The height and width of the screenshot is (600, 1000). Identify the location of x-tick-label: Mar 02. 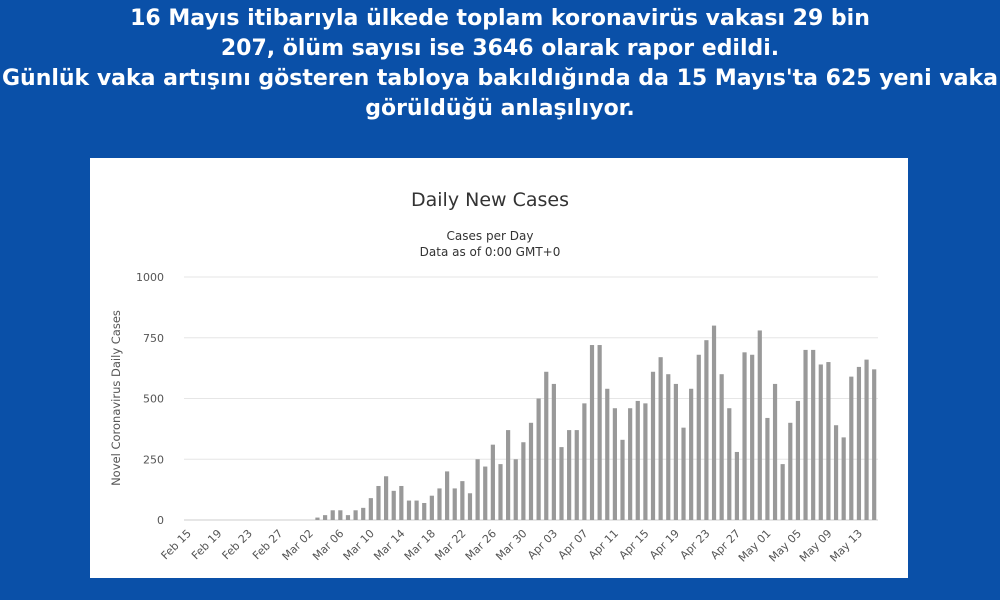
(298, 545).